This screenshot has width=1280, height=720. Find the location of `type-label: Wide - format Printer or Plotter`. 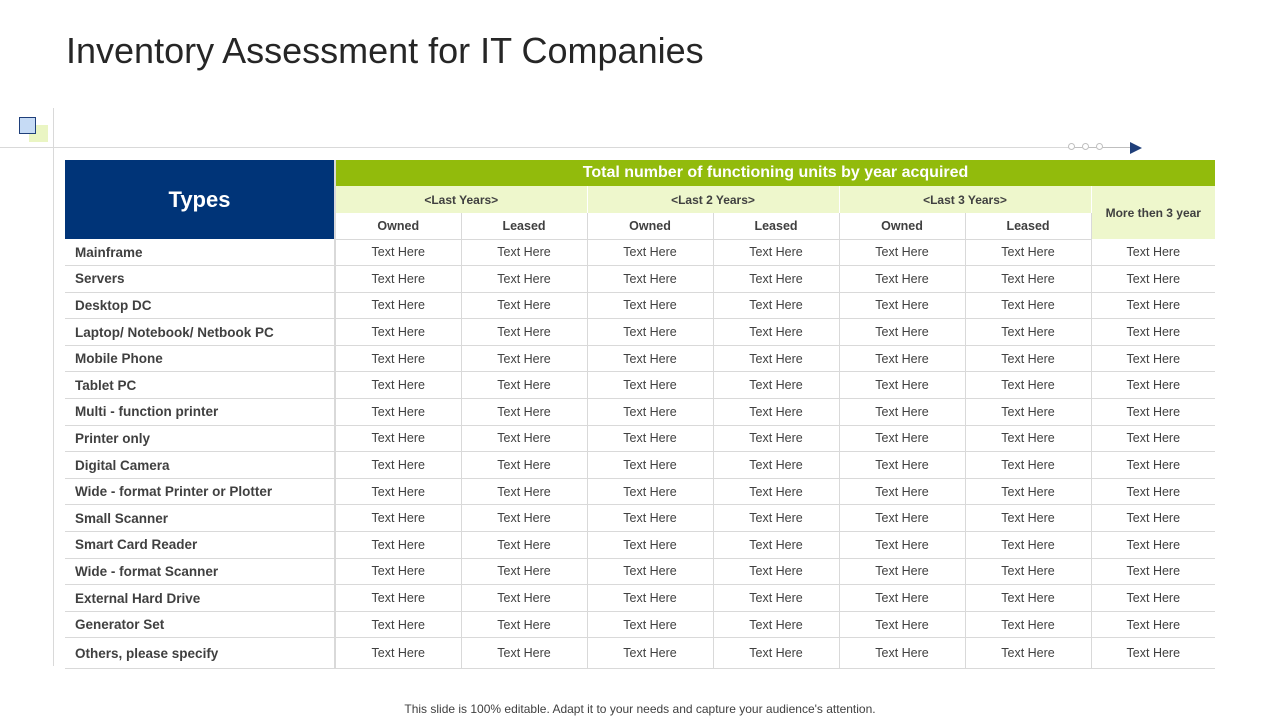

type-label: Wide - format Printer or Plotter is located at coordinates (200, 492).